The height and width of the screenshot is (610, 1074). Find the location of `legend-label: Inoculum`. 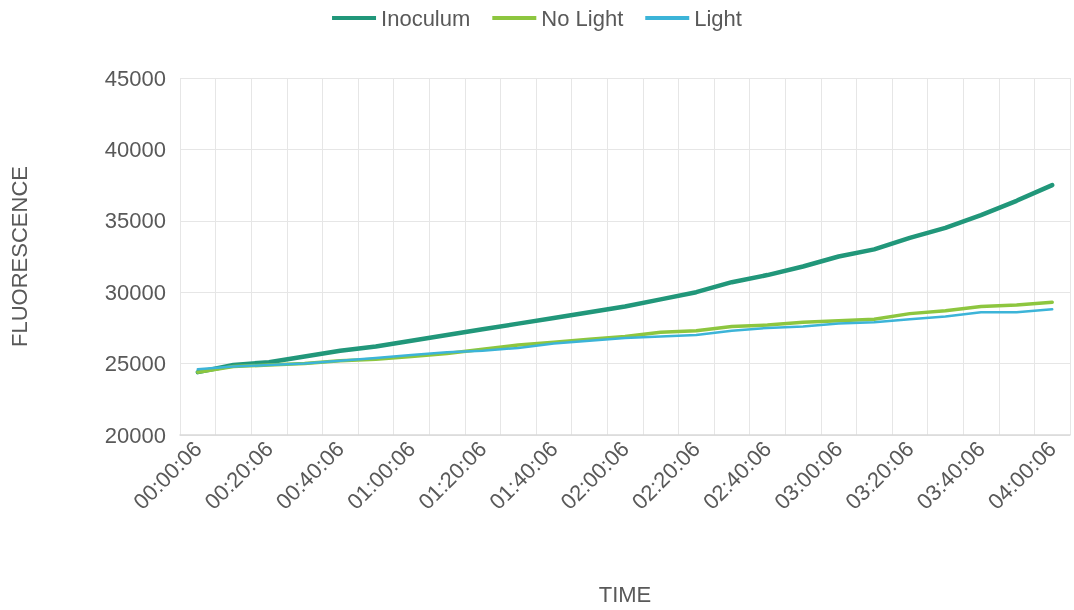

legend-label: Inoculum is located at coordinates (426, 18).